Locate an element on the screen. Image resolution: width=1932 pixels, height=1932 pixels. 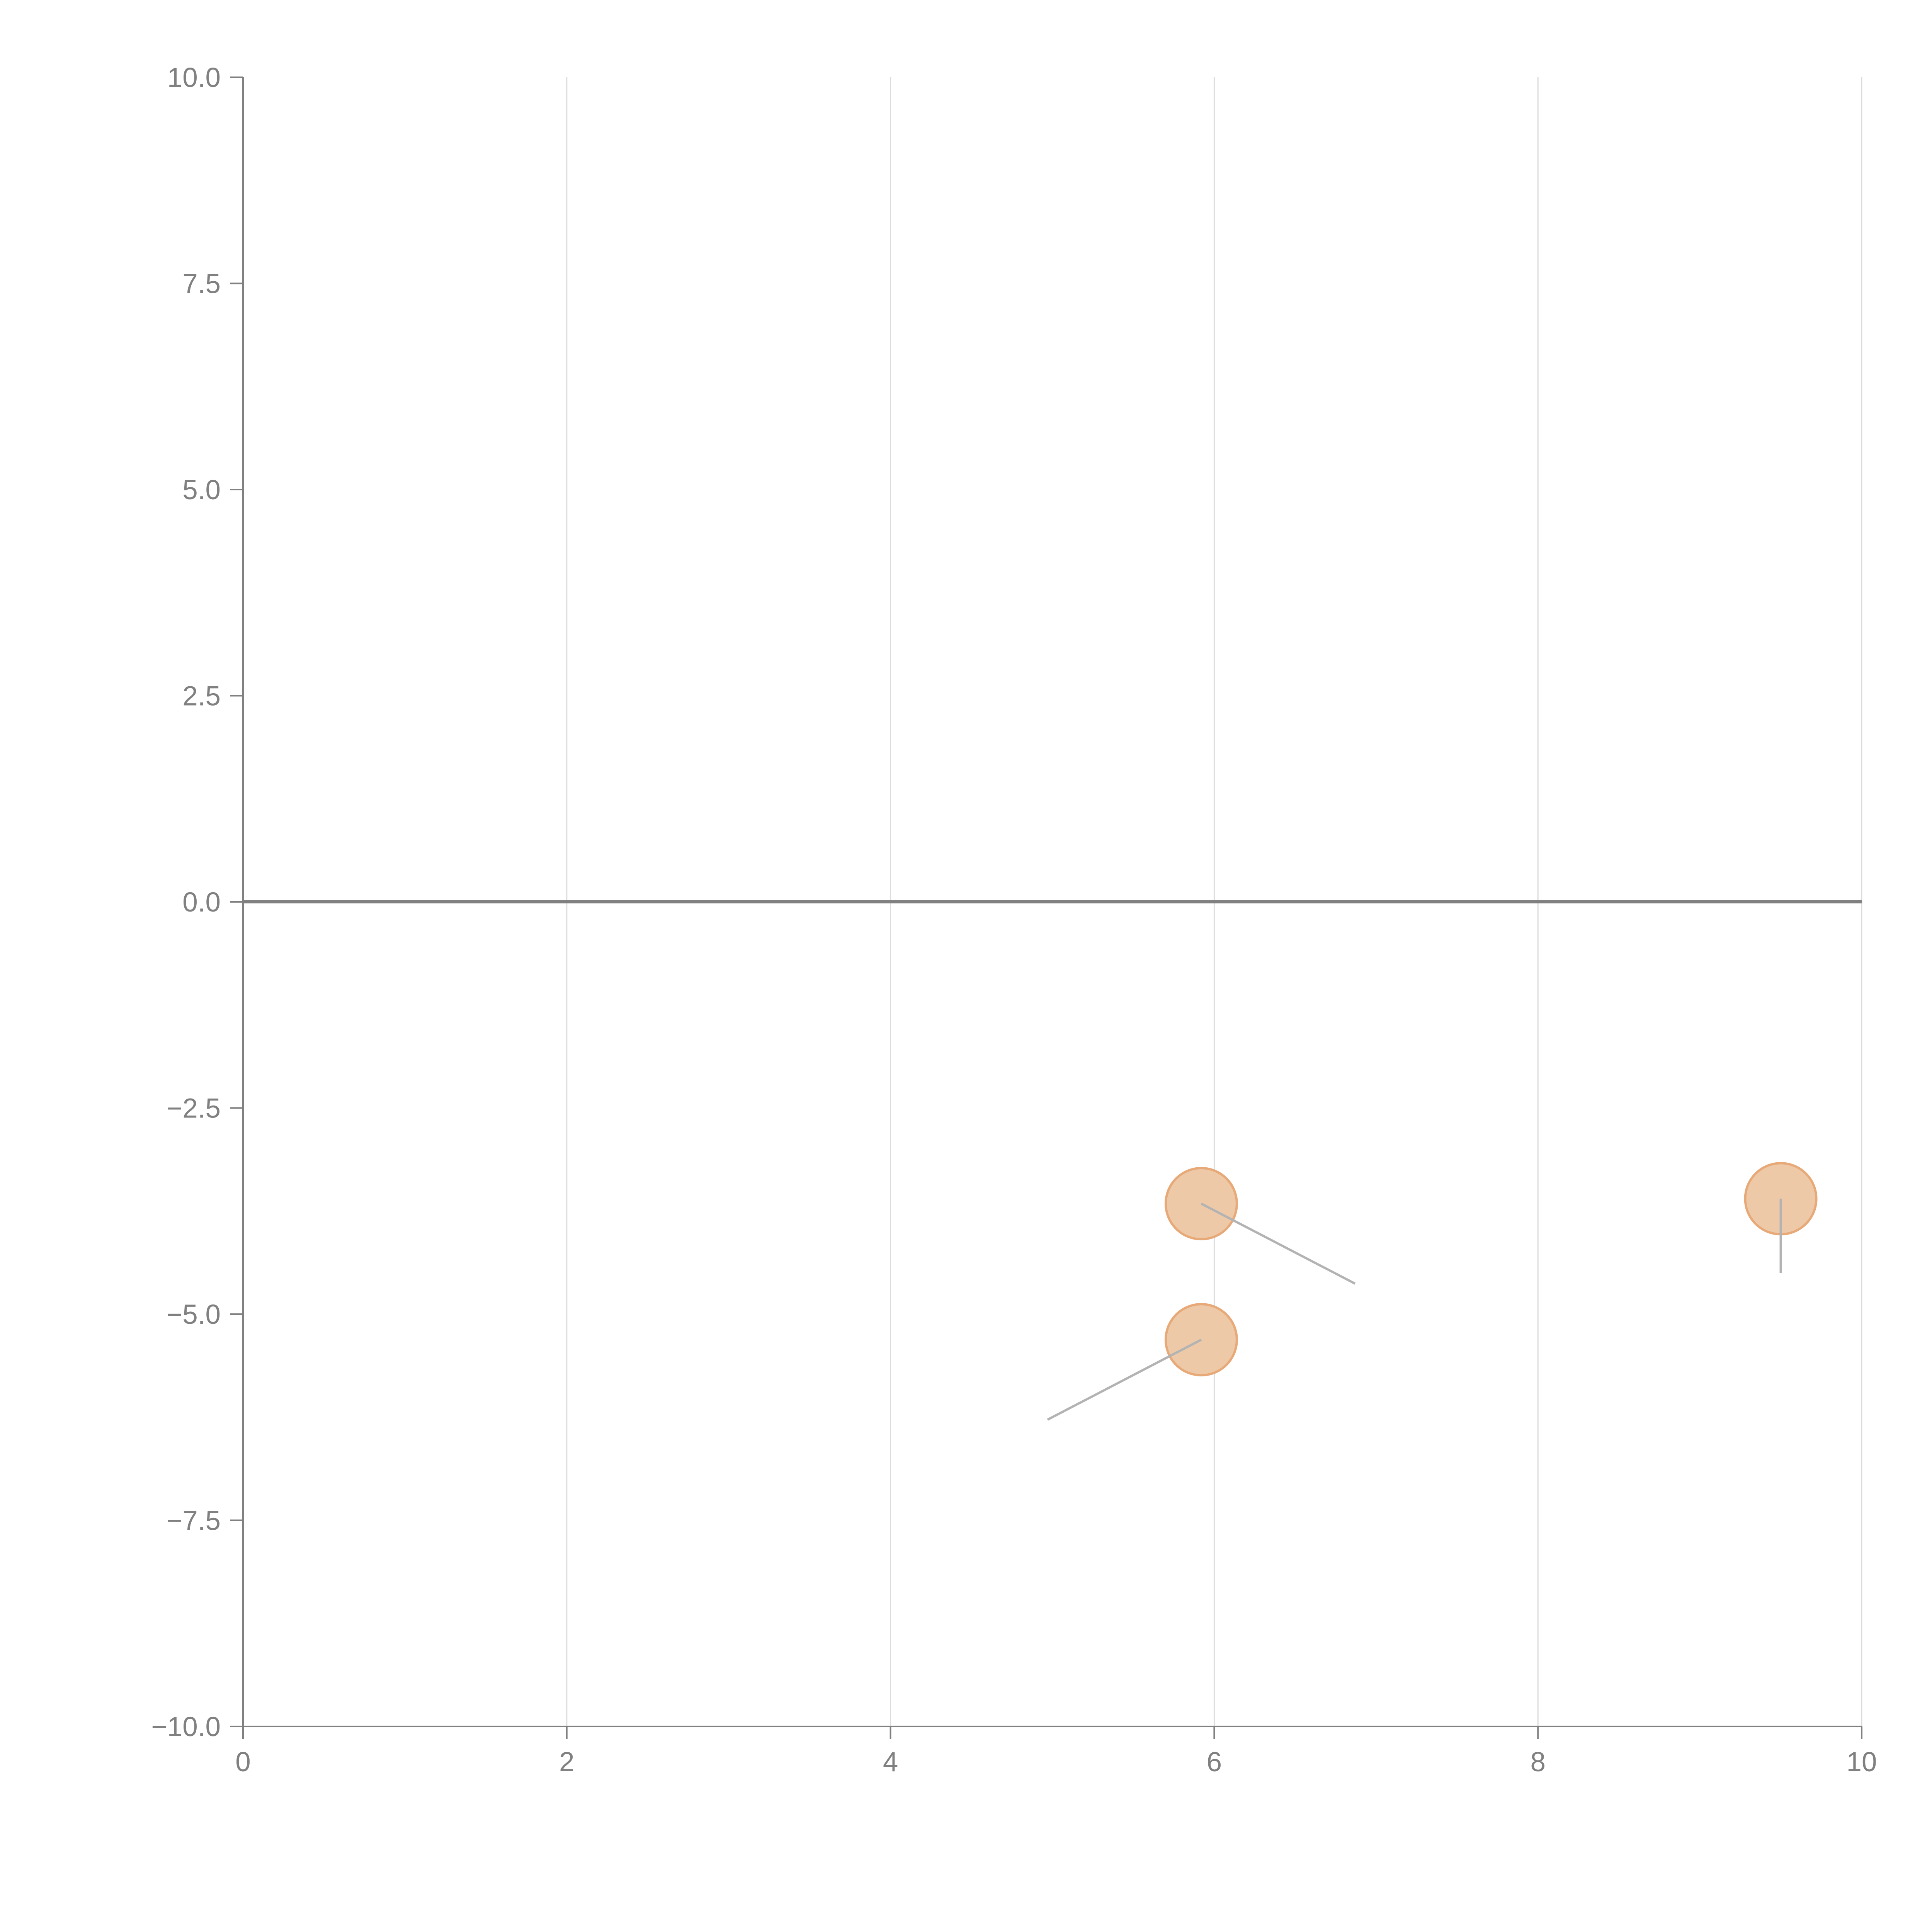
x-tick-label: 8 is located at coordinates (1538, 1762).